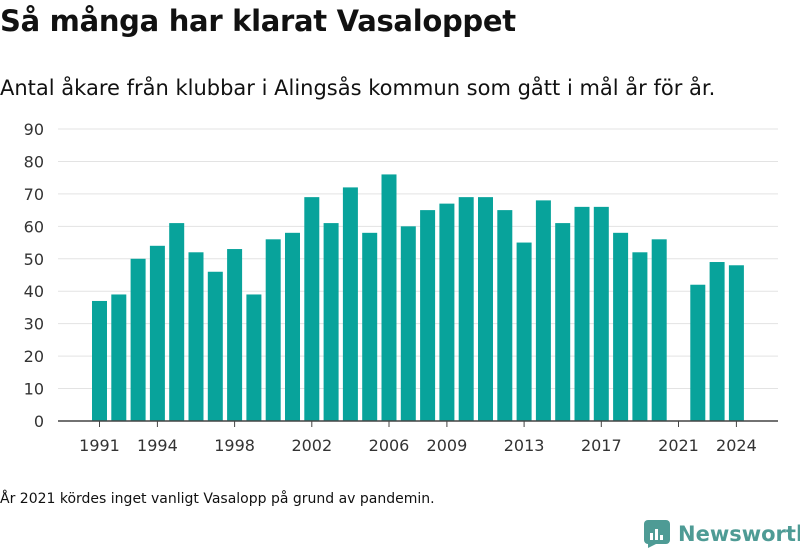 This screenshot has width=800, height=552. I want to click on bar-2011, so click(485, 309).